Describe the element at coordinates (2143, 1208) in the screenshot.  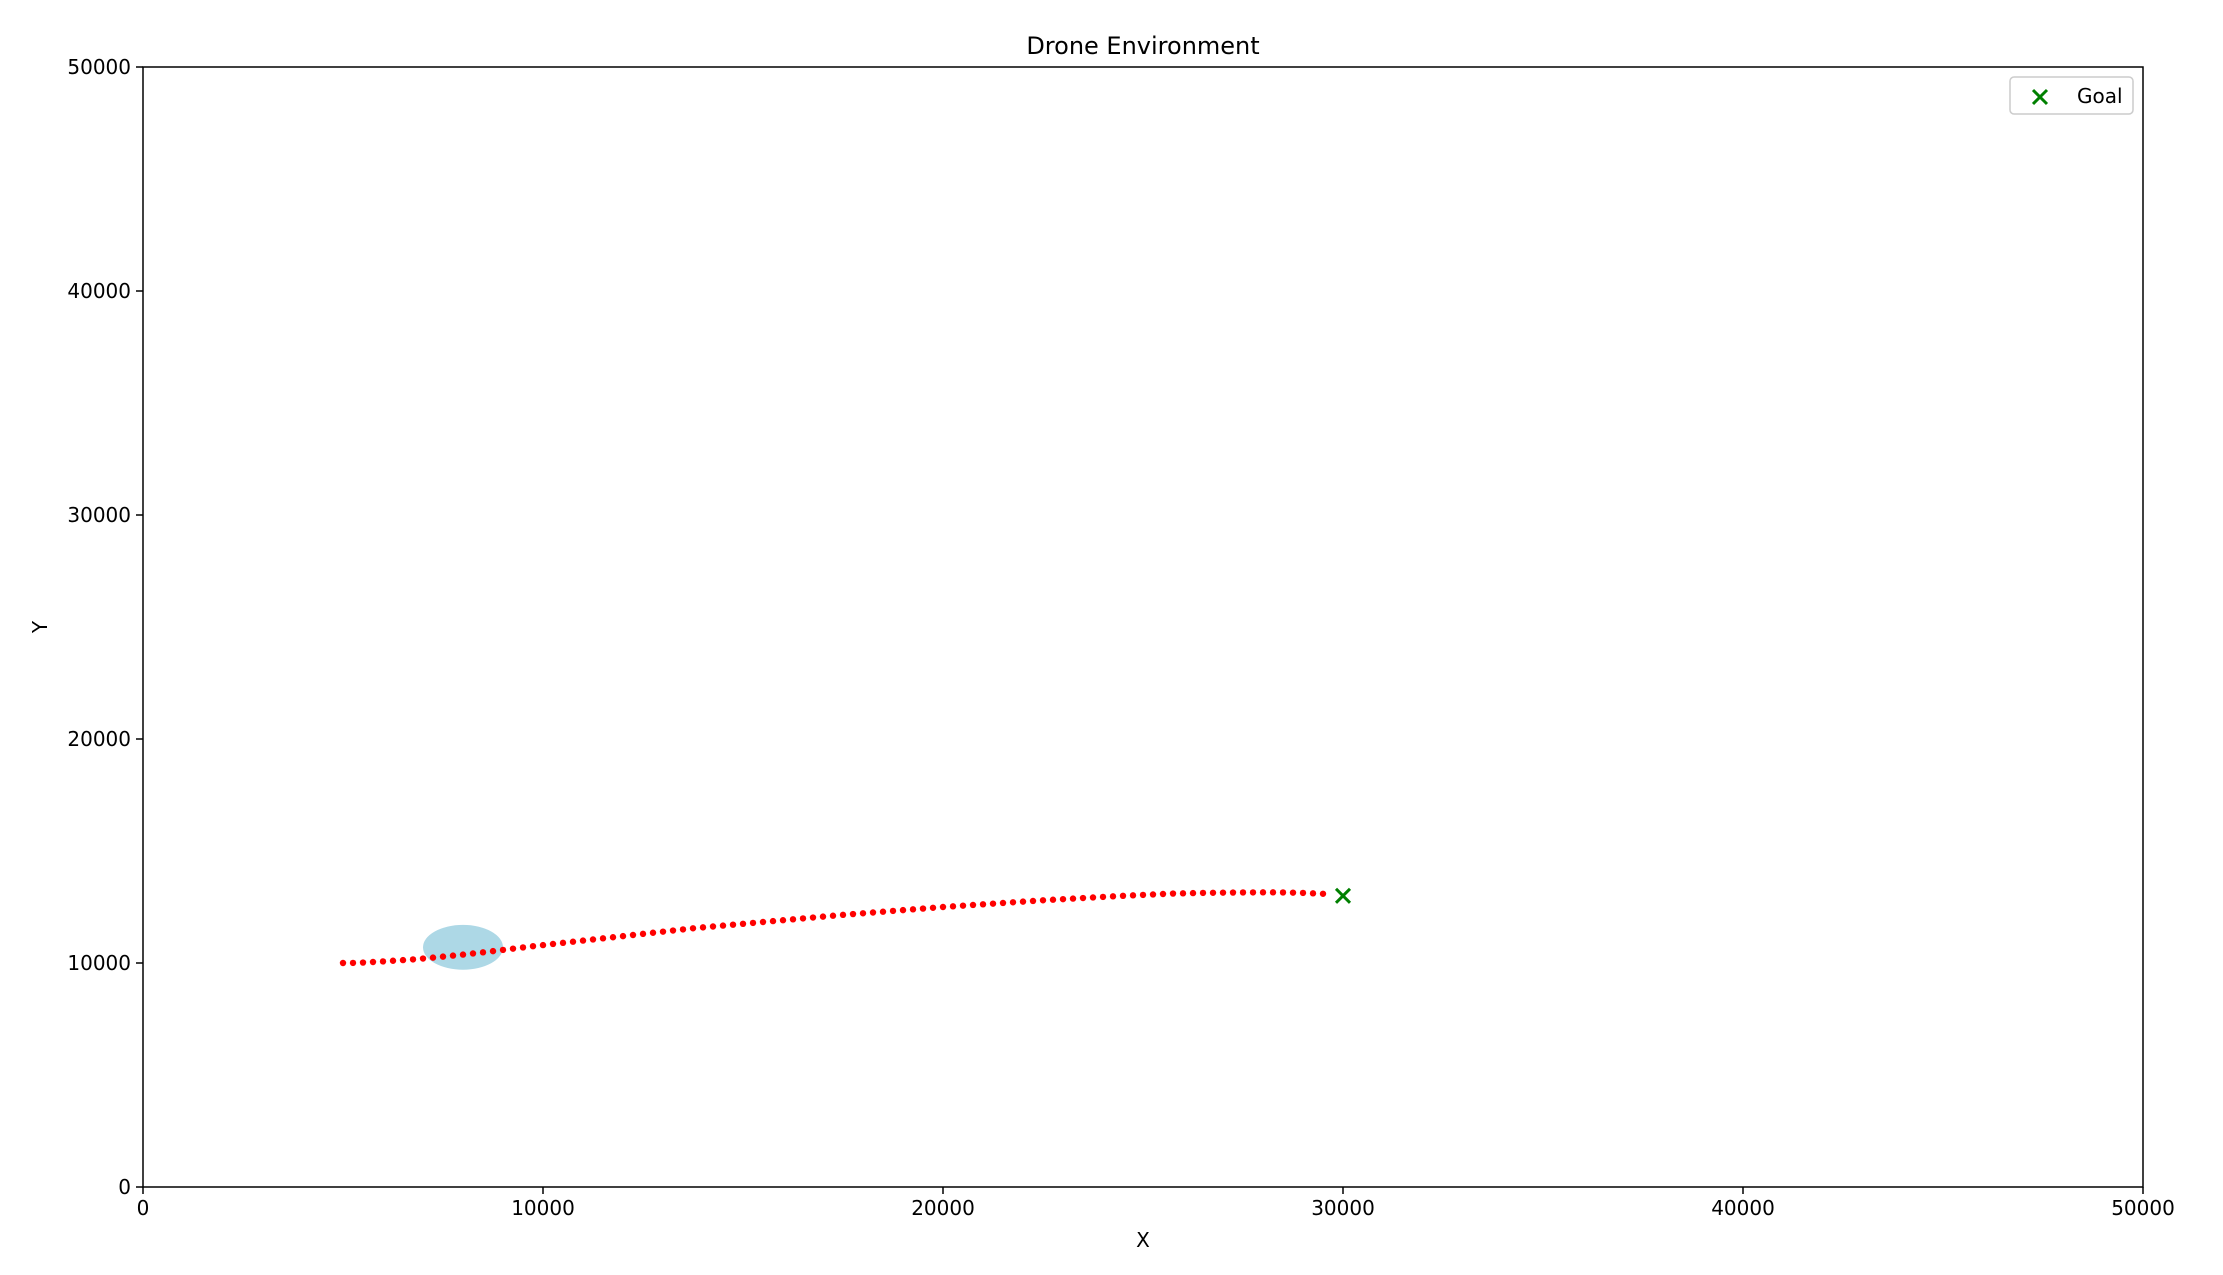
I see `x-tick-label: 50000` at that location.